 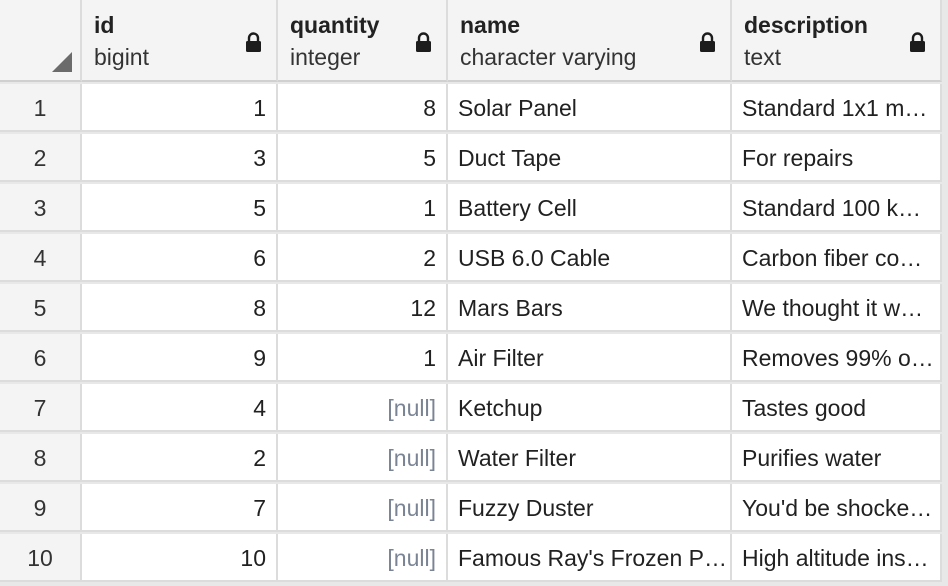 What do you see at coordinates (180, 208) in the screenshot?
I see `cell-id: 5` at bounding box center [180, 208].